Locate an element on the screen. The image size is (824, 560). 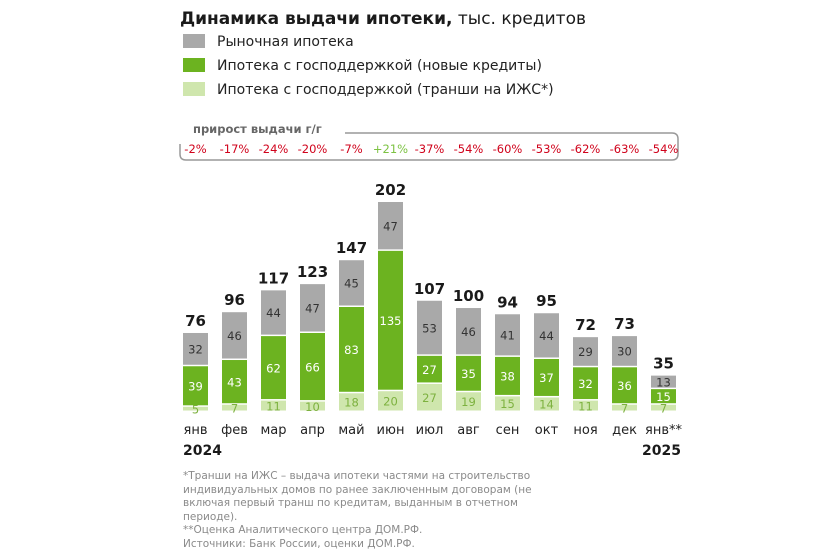
growth-value: +21% is located at coordinates (390, 149).